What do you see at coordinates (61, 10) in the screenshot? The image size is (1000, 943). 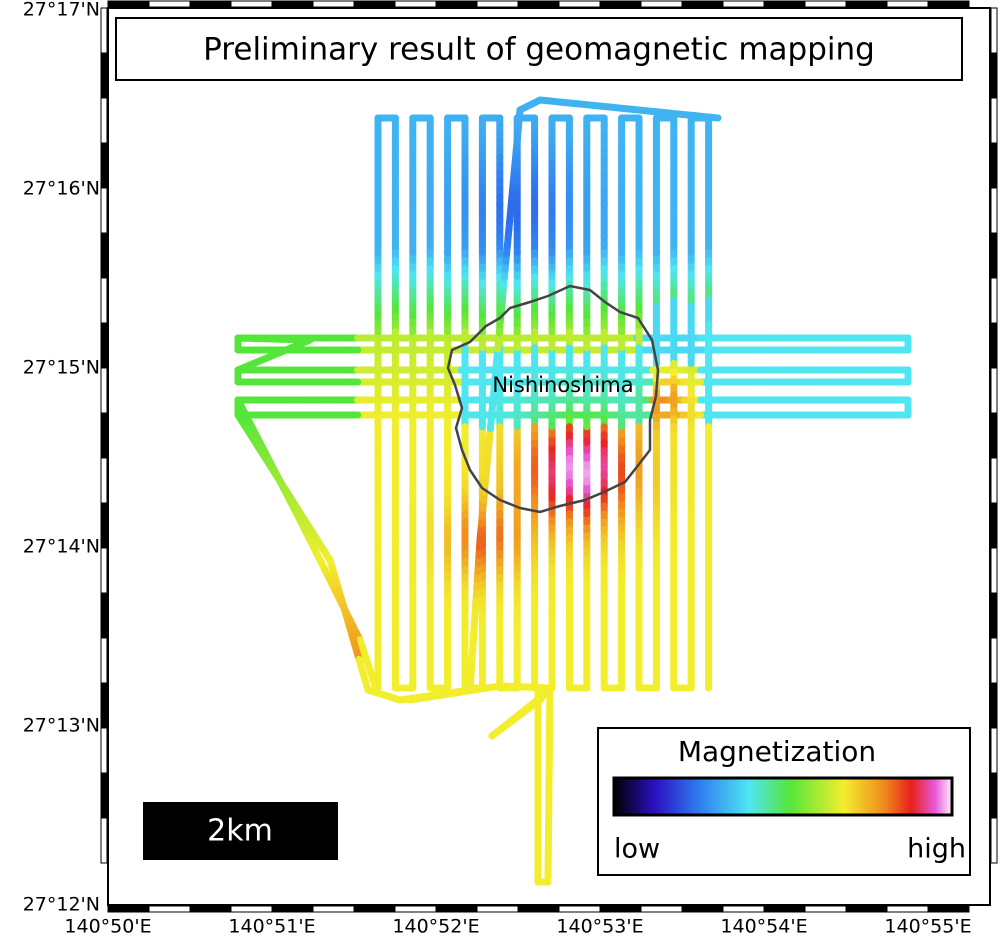 I see `lat-label: 27°17'N` at bounding box center [61, 10].